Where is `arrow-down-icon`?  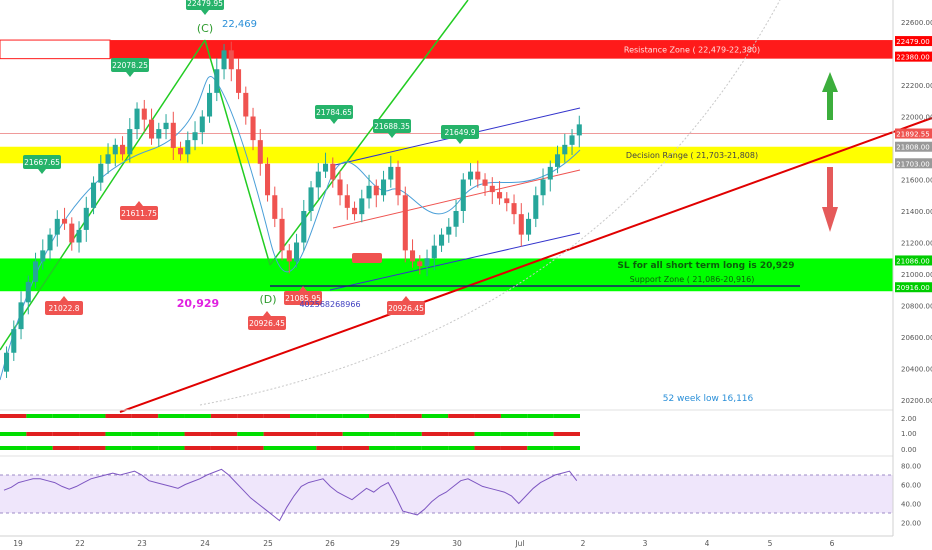
arrow-down-icon is located at coordinates (830, 199).